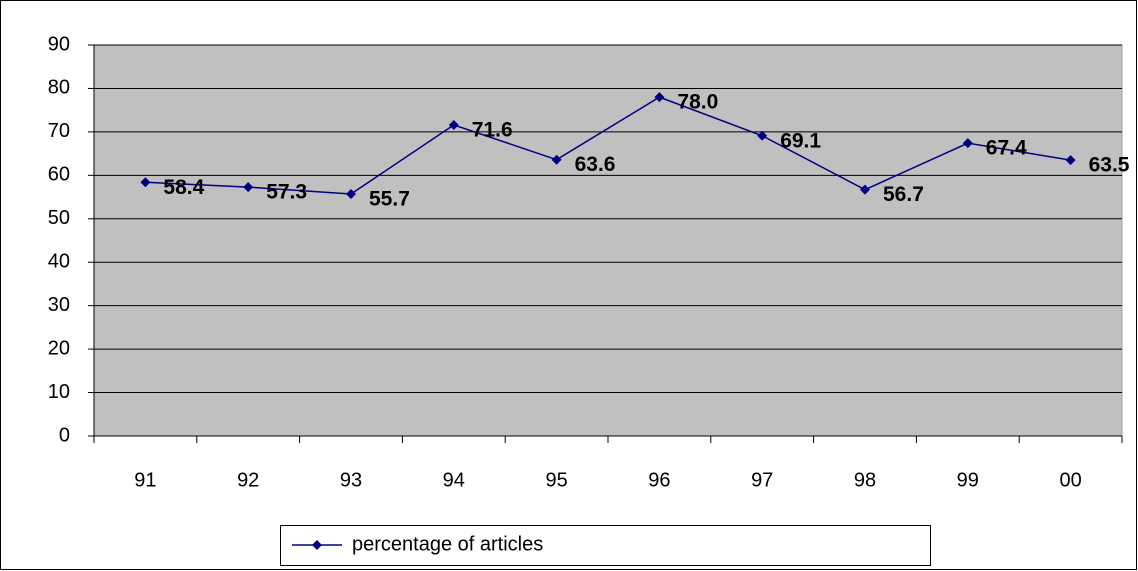  Describe the element at coordinates (248, 480) in the screenshot. I see `x-tick-label: 92` at that location.